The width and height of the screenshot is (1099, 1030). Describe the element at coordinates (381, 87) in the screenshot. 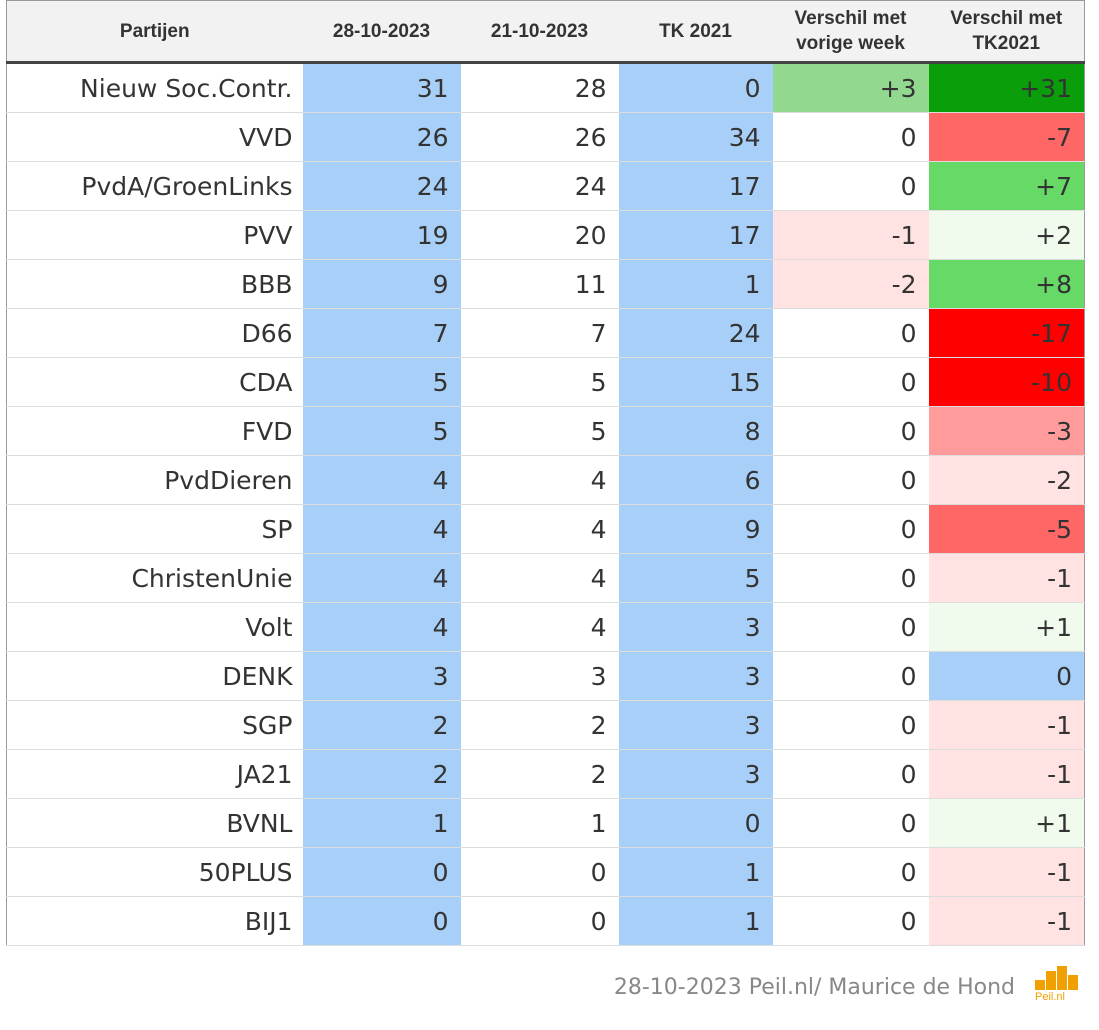

I see `seats-28-10-2023: 31` at that location.